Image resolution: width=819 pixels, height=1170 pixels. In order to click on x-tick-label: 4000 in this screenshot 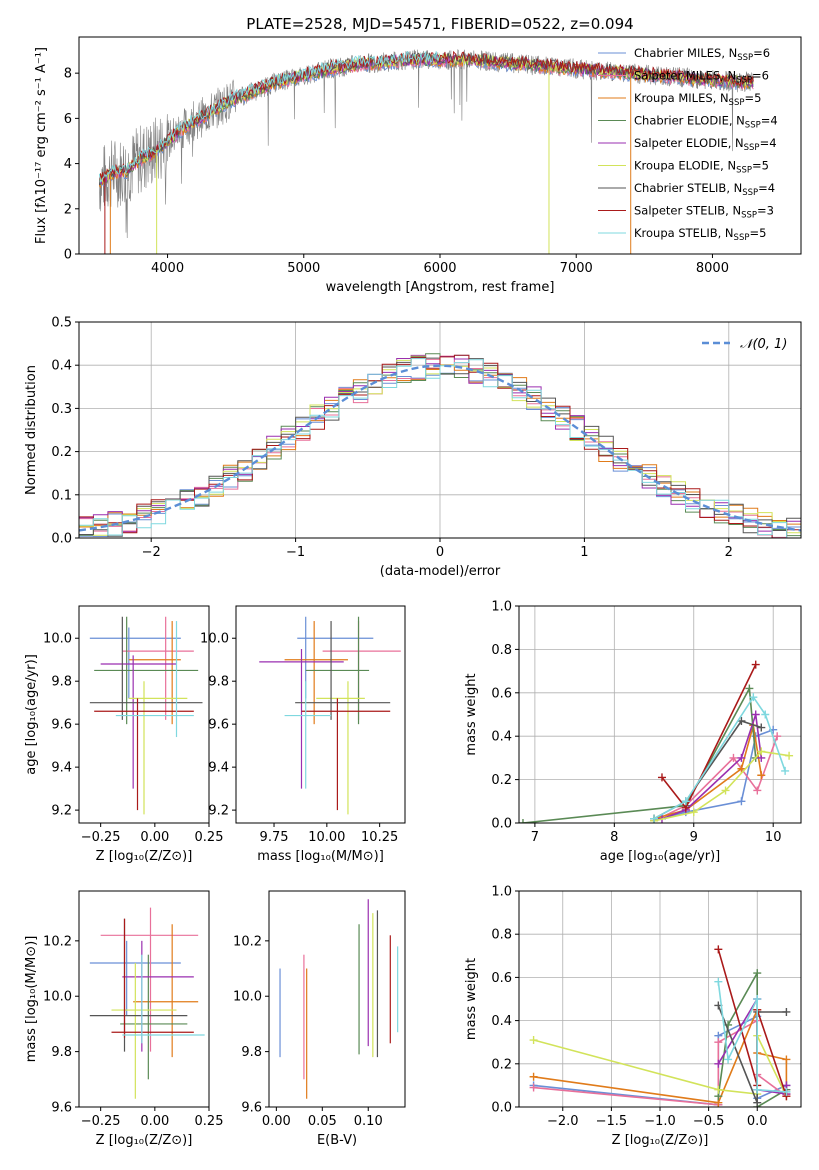, I will do `click(167, 268)`.